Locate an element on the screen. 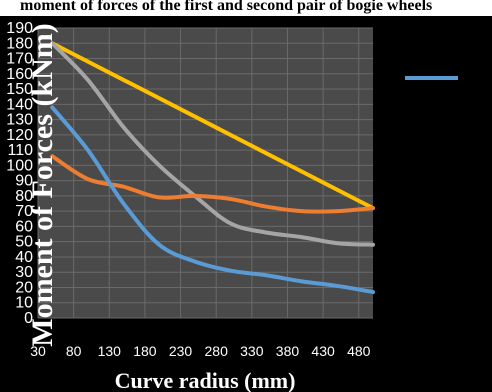  x-tick-label: 380 is located at coordinates (288, 351).